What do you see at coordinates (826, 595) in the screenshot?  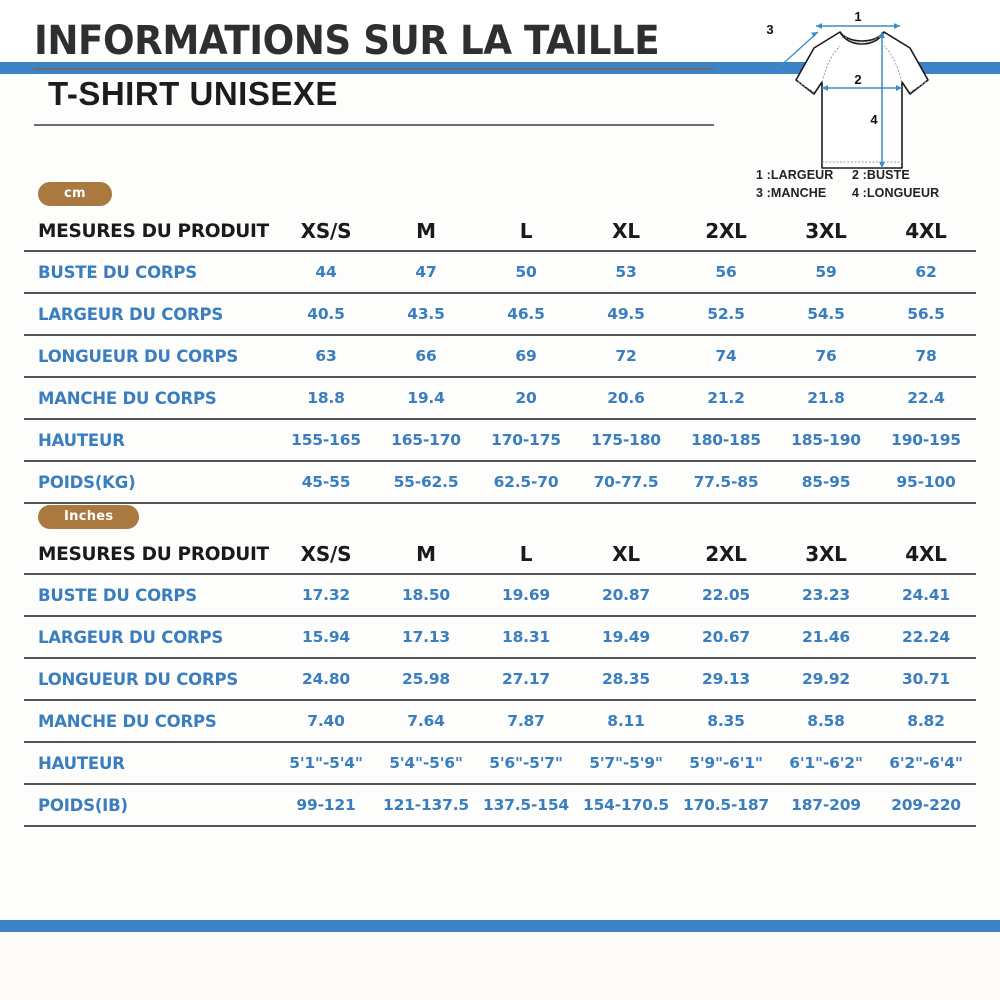 I see `cell-value: 23.23` at bounding box center [826, 595].